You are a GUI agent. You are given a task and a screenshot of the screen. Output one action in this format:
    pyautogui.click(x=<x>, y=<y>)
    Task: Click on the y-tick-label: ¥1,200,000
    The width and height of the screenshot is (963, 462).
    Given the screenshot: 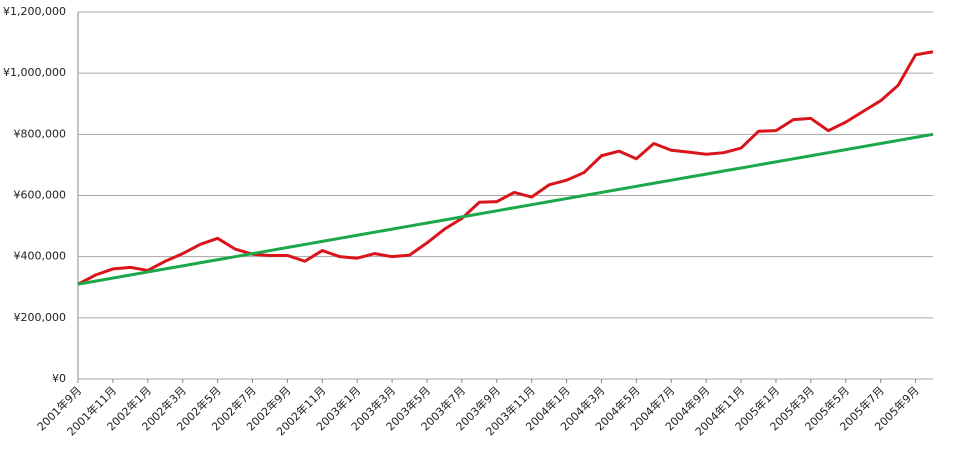 What is the action you would take?
    pyautogui.click(x=34, y=11)
    